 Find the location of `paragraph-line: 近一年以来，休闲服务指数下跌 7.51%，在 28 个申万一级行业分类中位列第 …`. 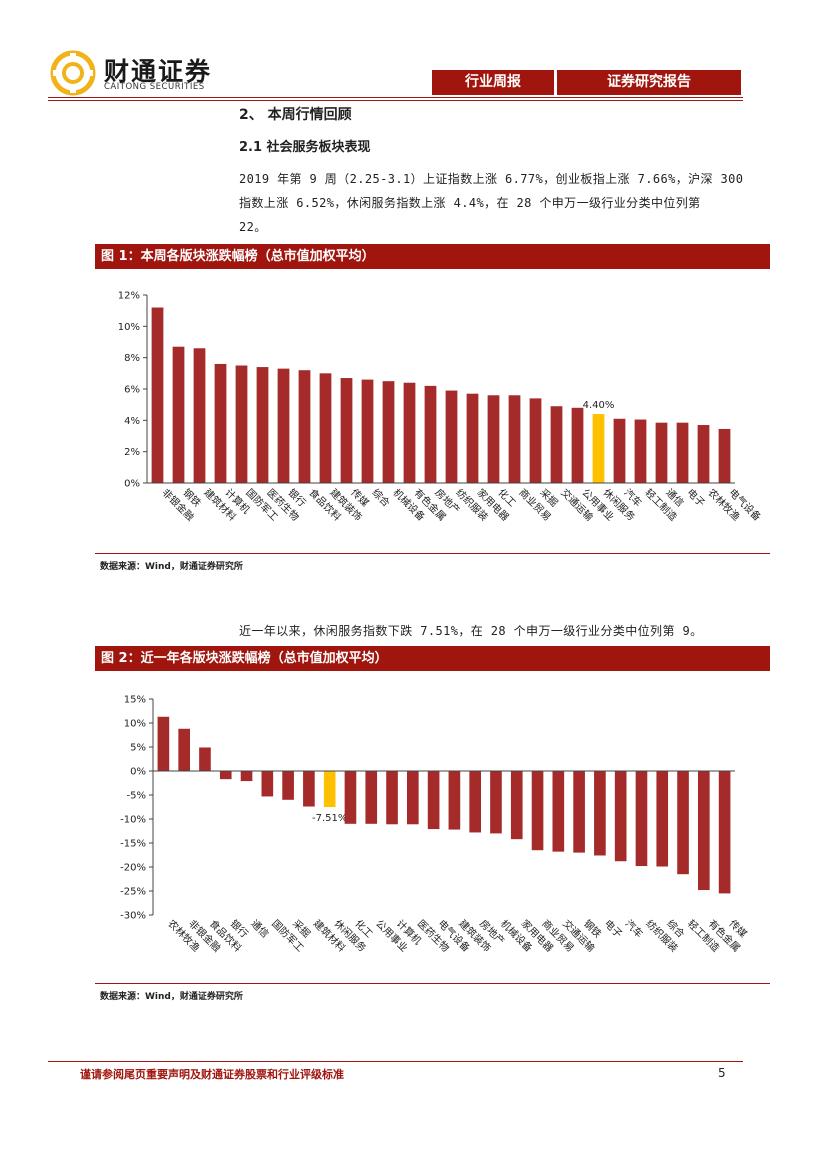

paragraph-line: 近一年以来，休闲服务指数下跌 7.51%，在 28 个申万一级行业分类中位列第 … is located at coordinates (471, 631).